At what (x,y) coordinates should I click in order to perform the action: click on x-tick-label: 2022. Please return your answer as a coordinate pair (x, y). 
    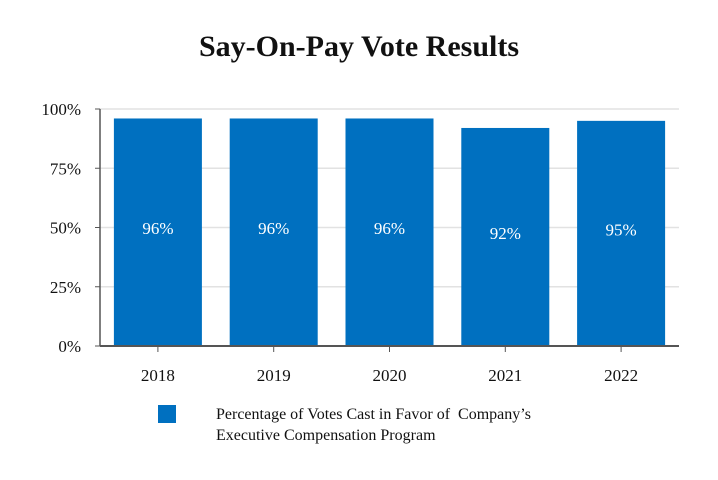
    Looking at the image, I should click on (621, 375).